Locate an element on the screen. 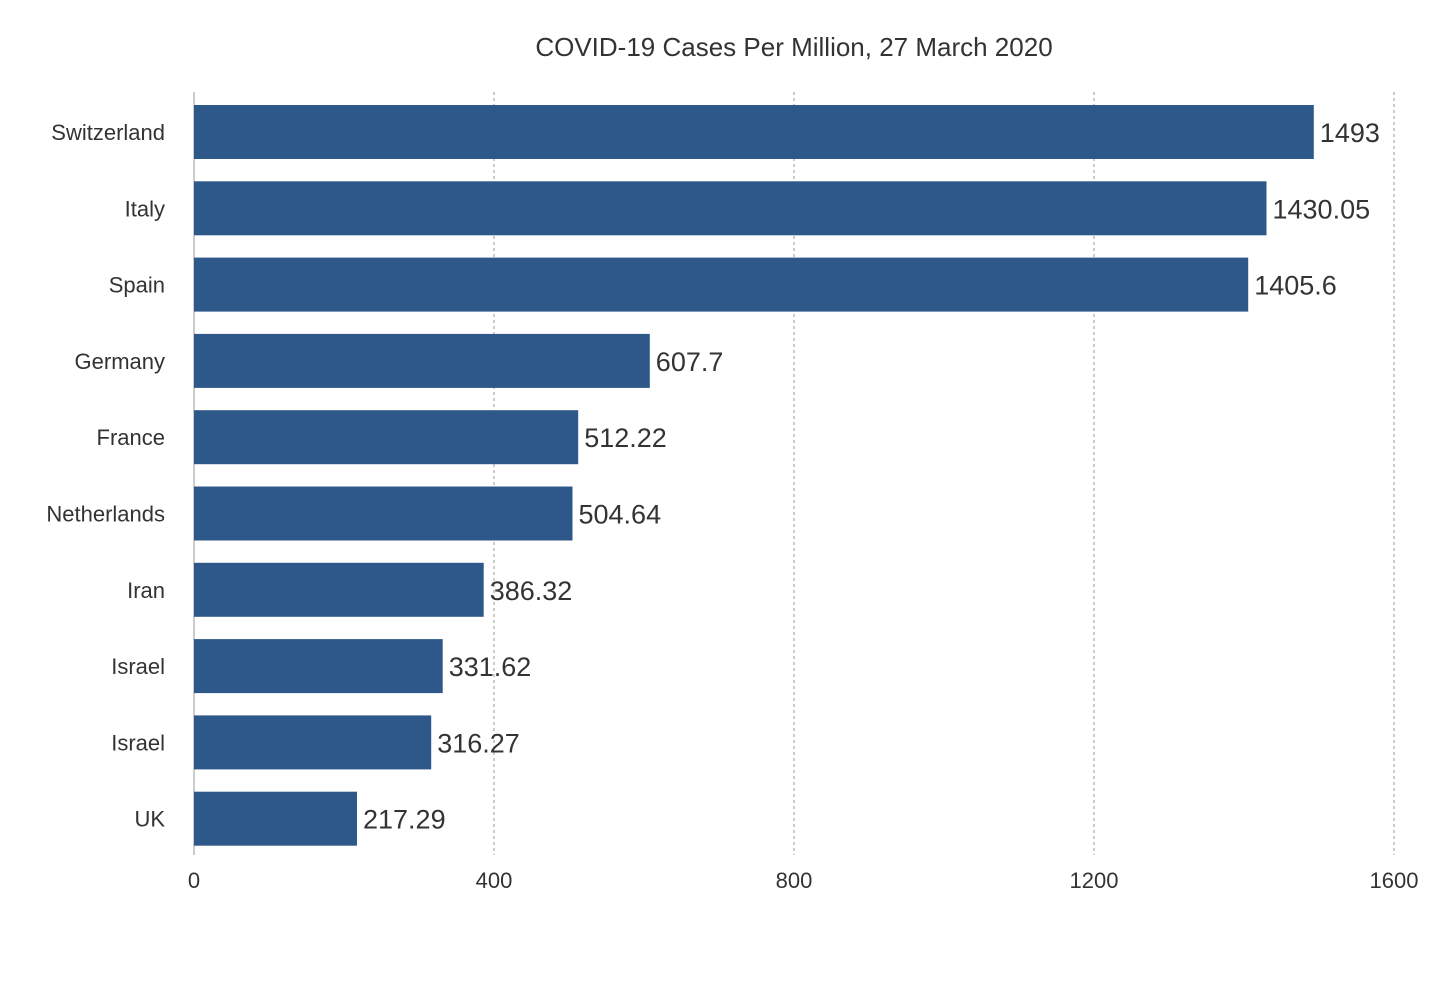 This screenshot has height=990, width=1456. category-label: France is located at coordinates (131, 437).